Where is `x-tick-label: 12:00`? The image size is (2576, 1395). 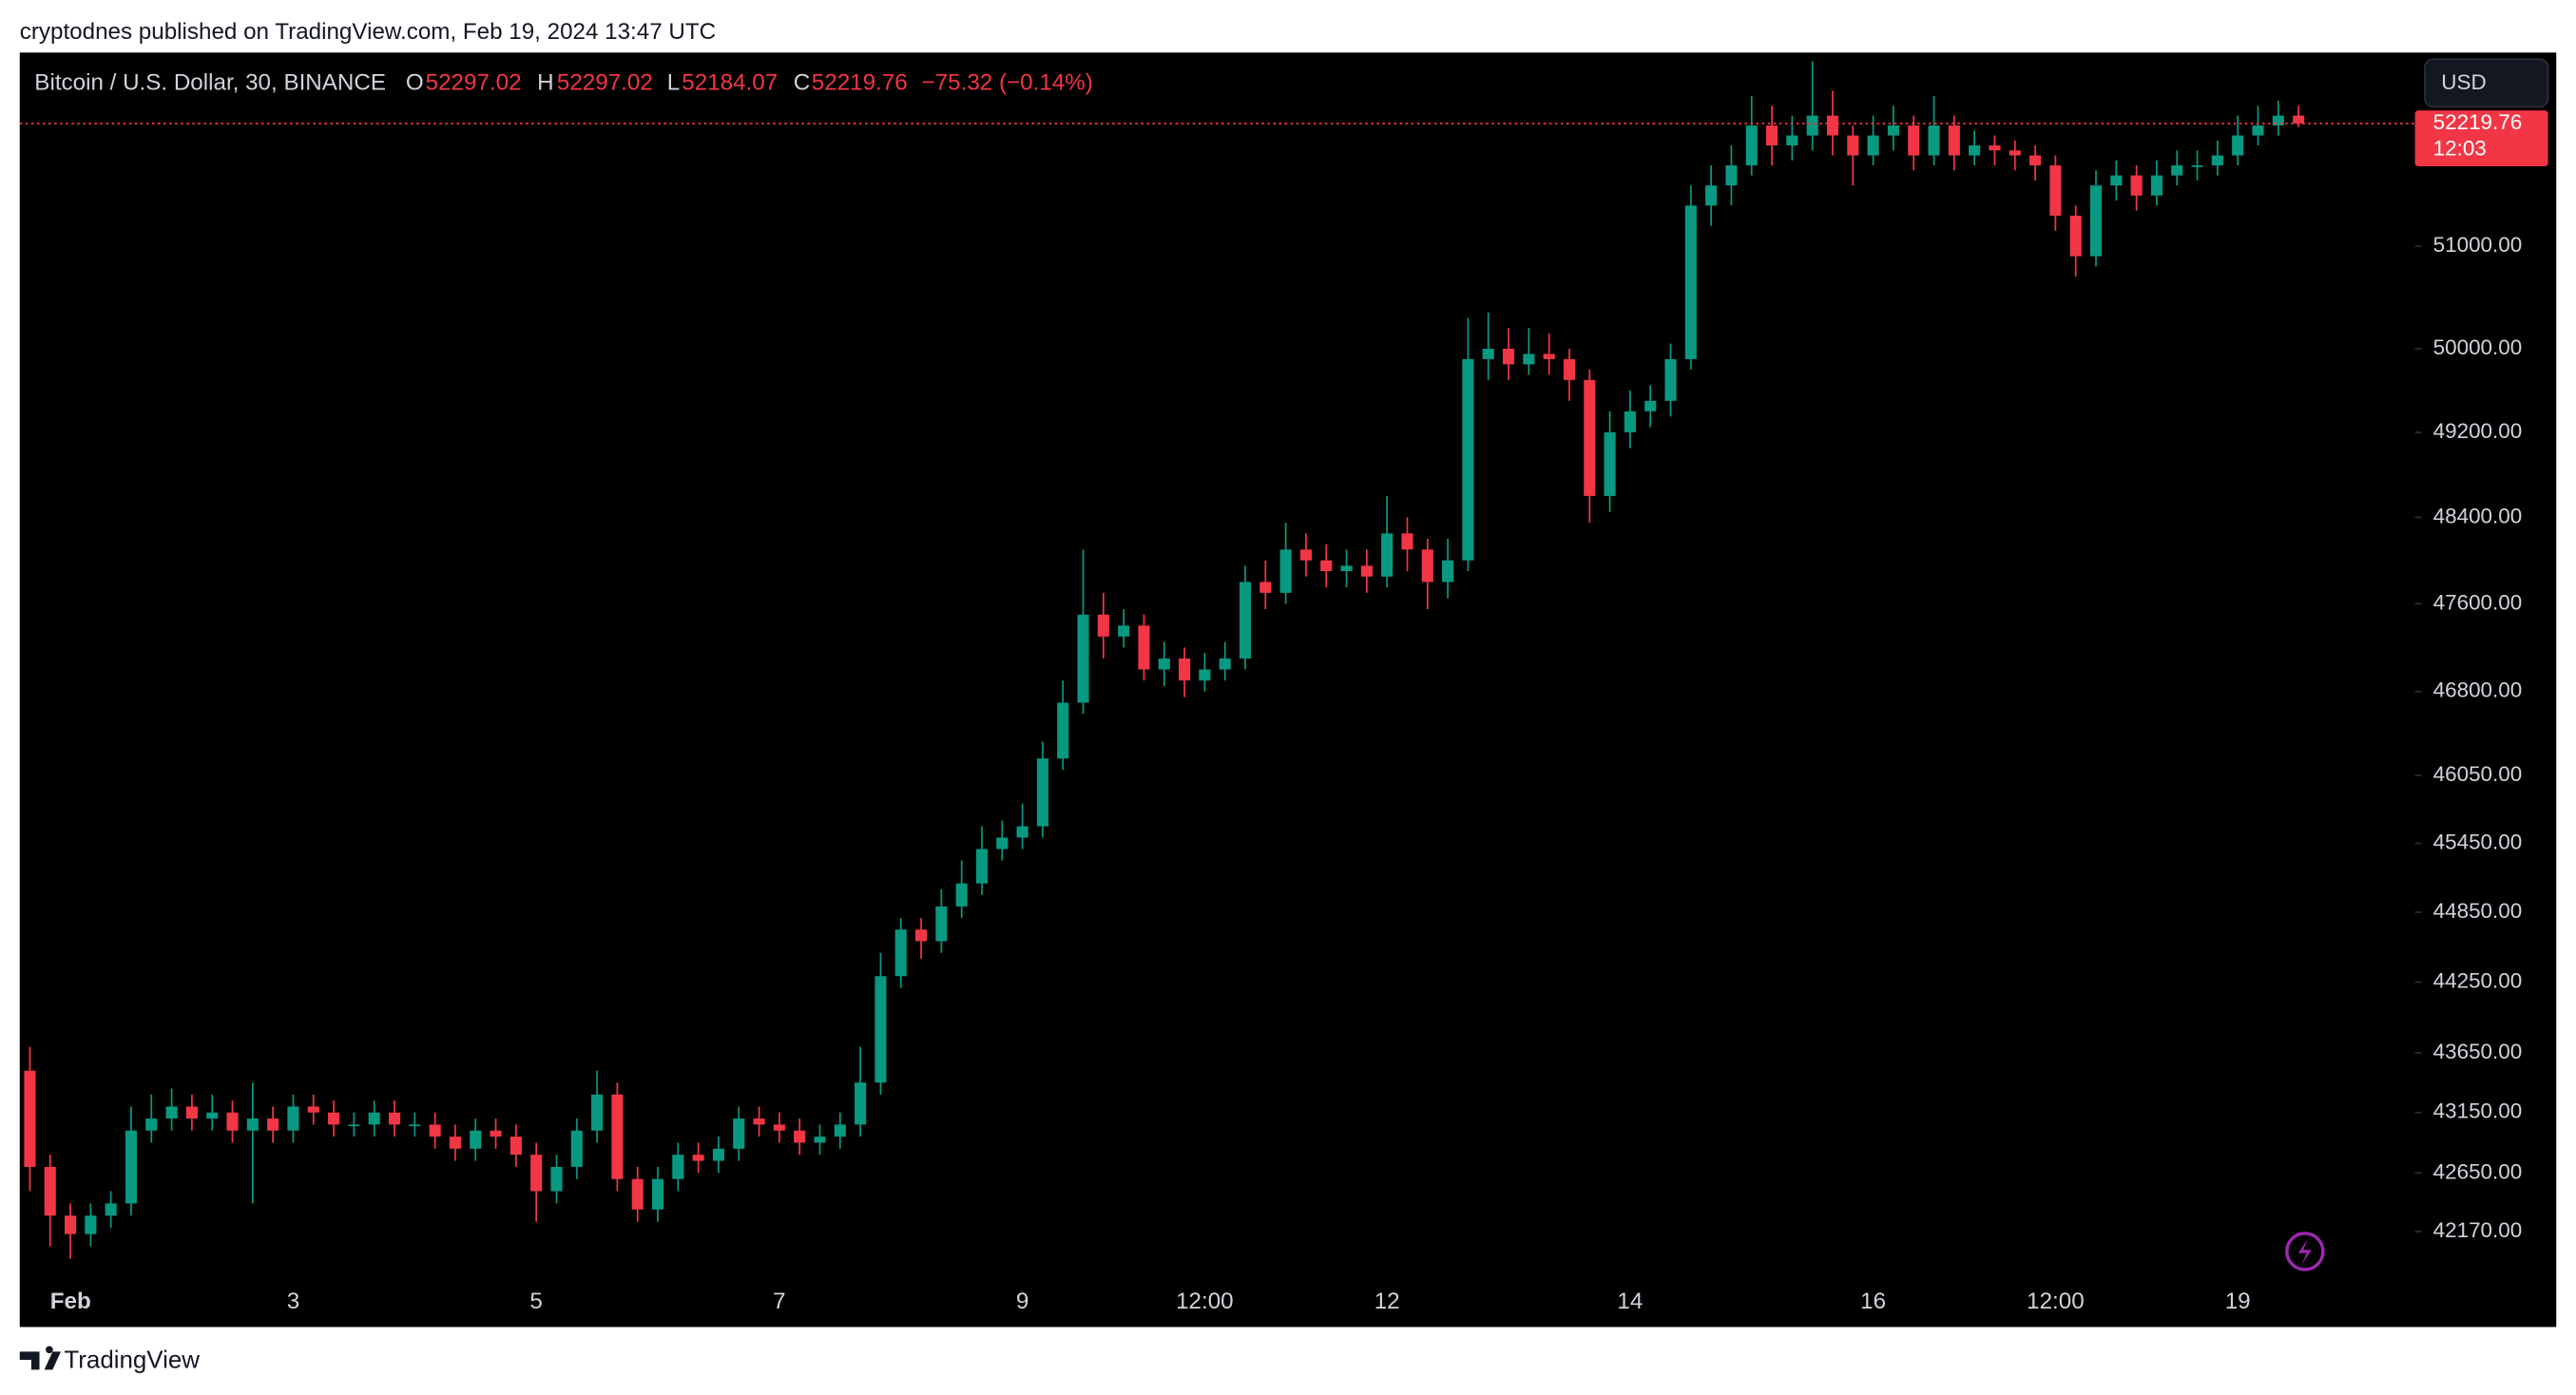
x-tick-label: 12:00 is located at coordinates (2056, 1301).